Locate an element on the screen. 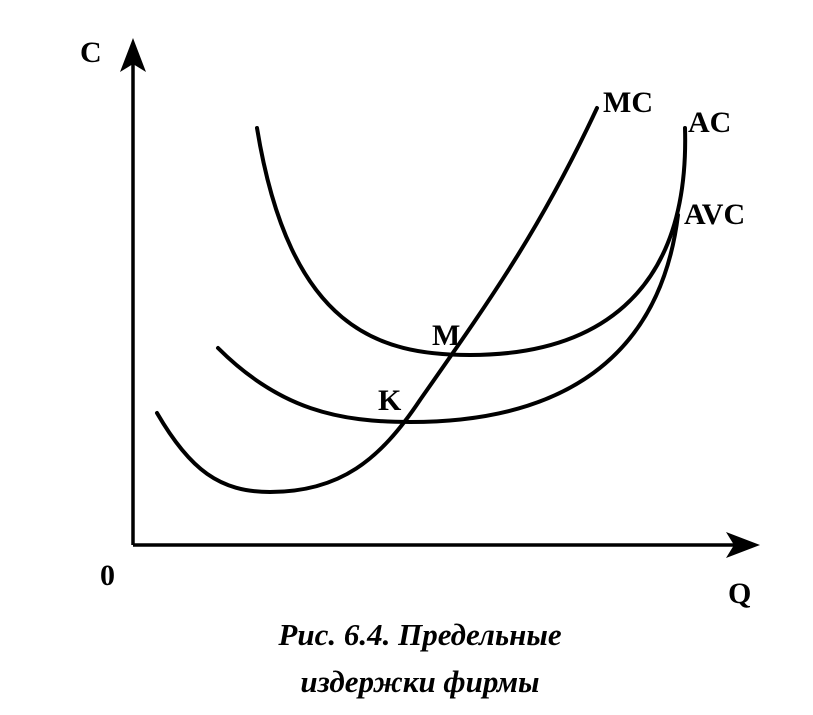 Image resolution: width=813 pixels, height=715 pixels. mc-label: MC is located at coordinates (628, 102).